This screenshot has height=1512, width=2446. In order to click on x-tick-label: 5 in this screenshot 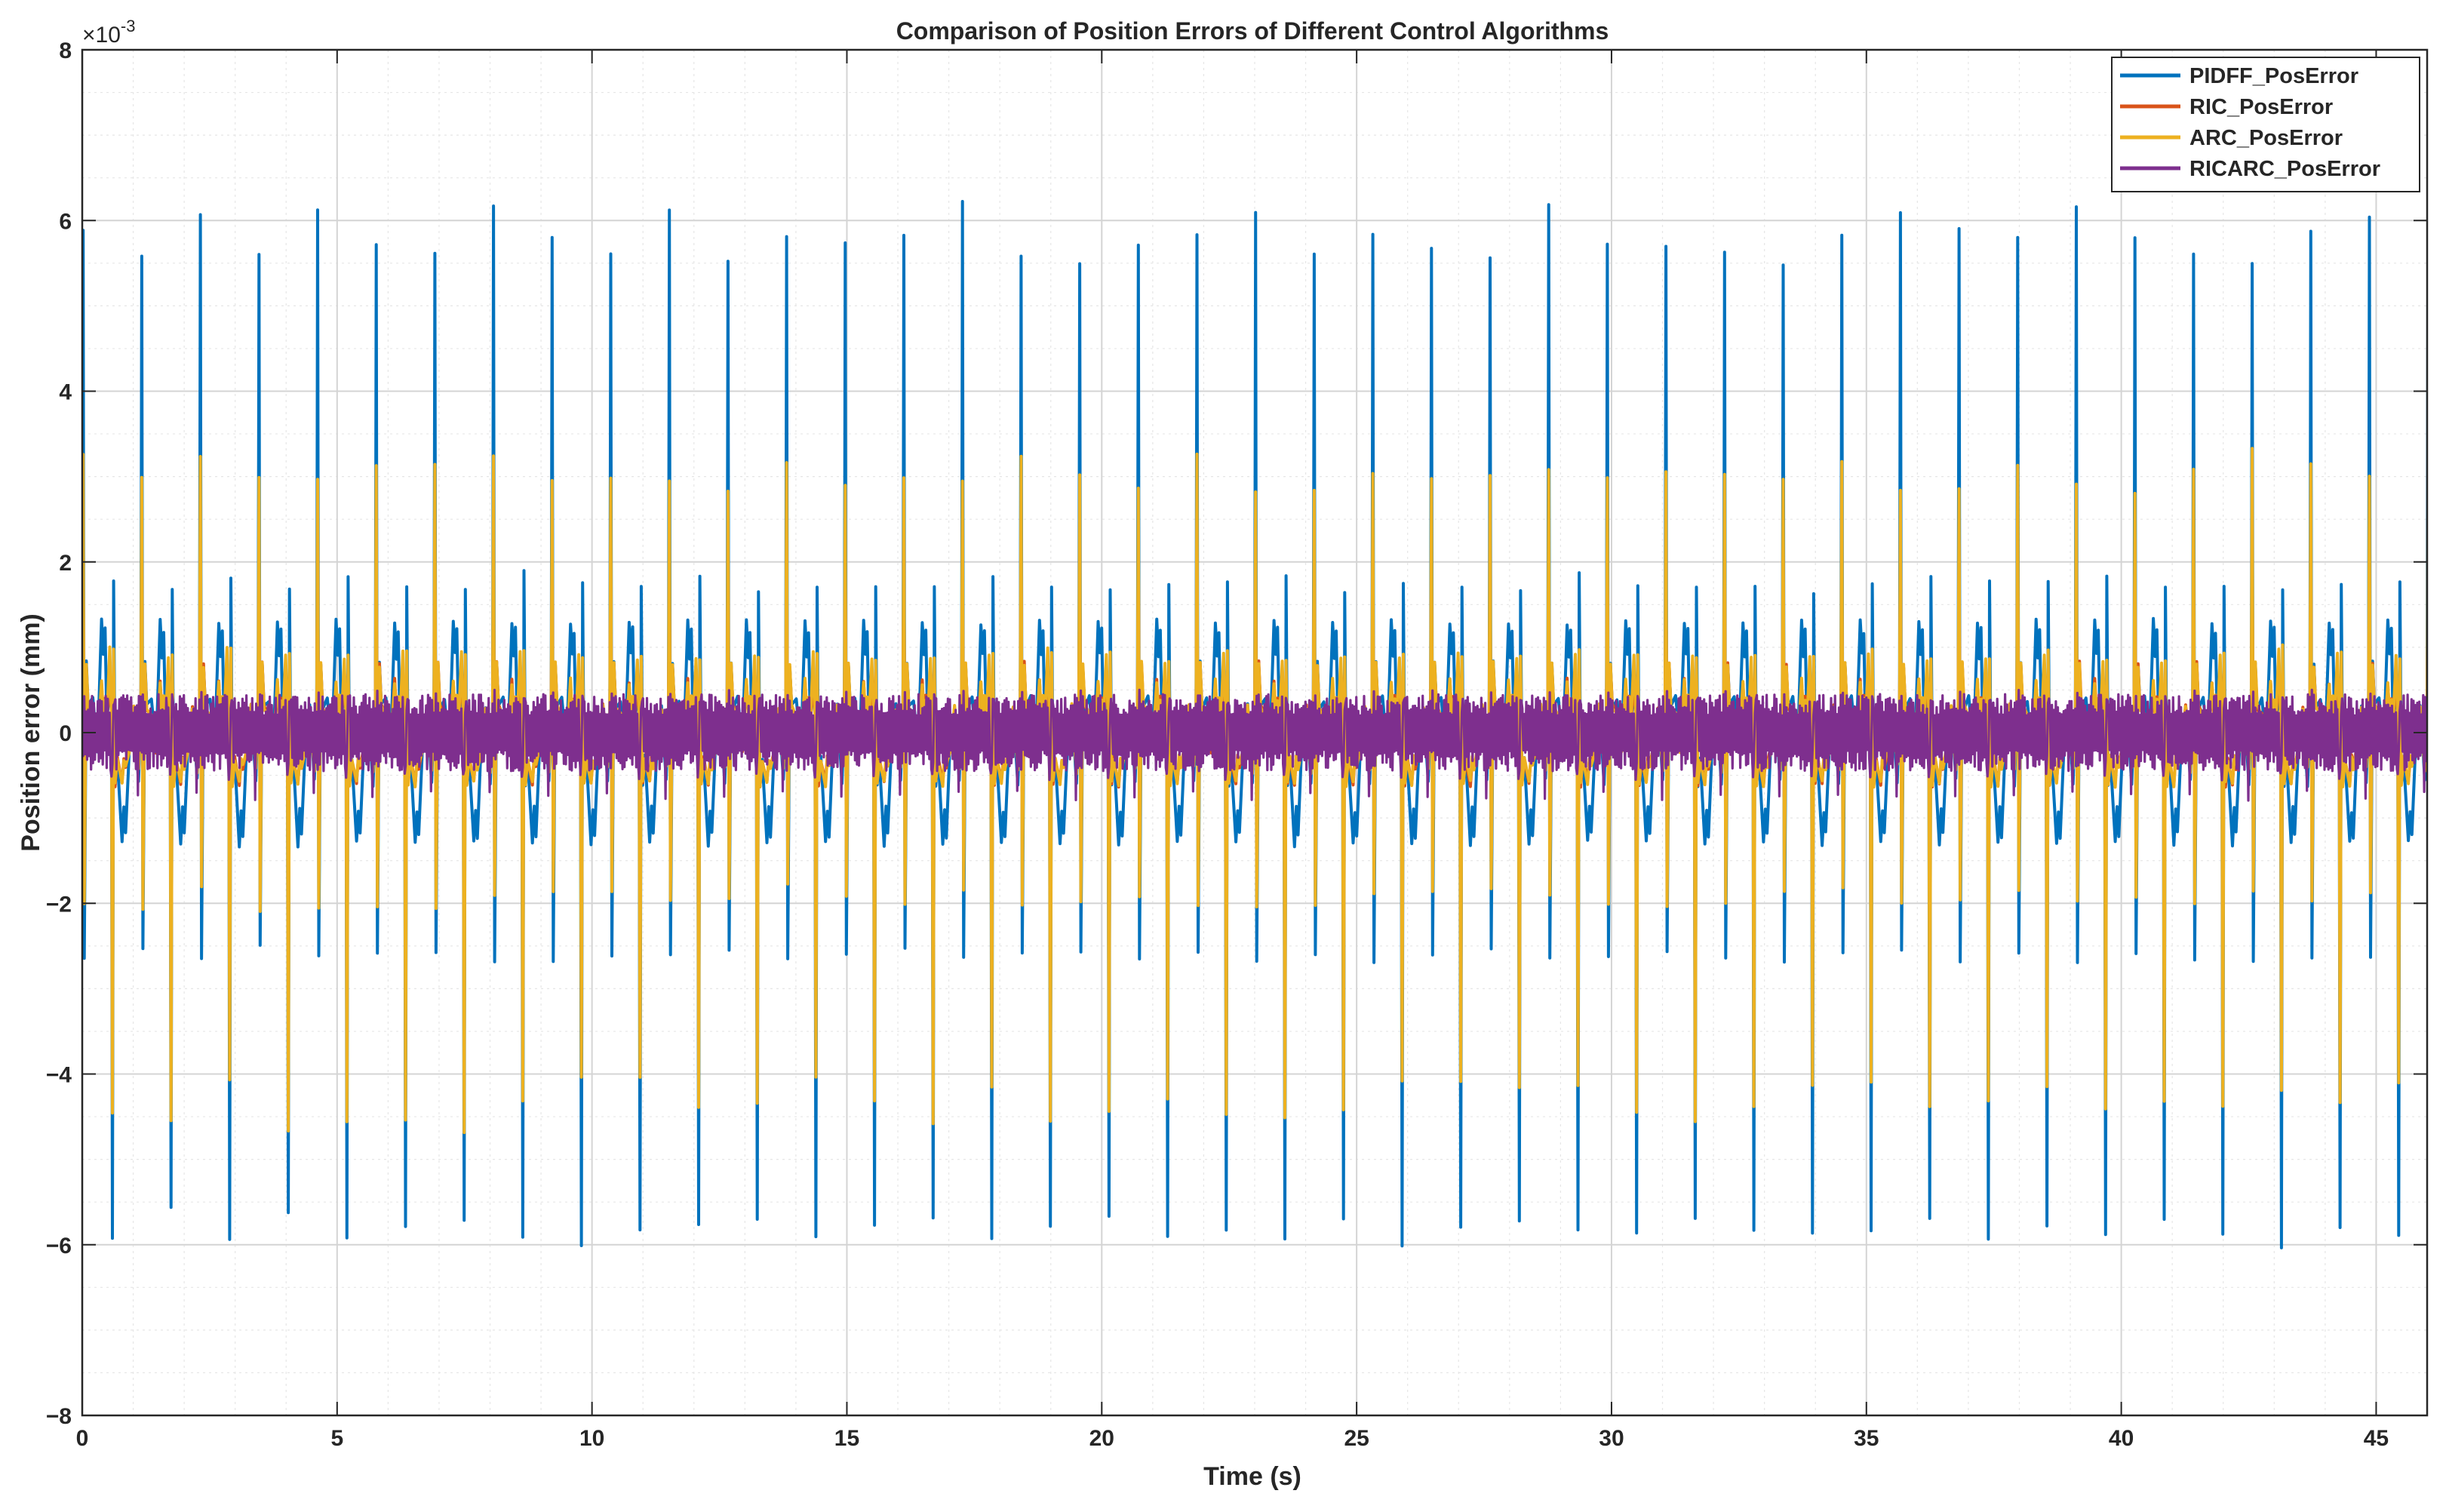, I will do `click(336, 1438)`.